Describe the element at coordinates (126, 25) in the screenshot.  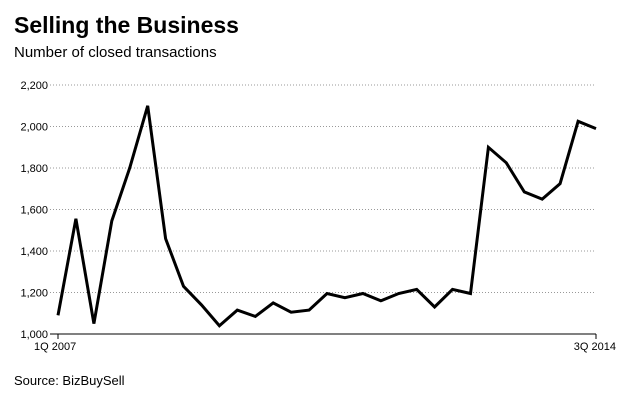
I see `chart-title: Selling the Business` at that location.